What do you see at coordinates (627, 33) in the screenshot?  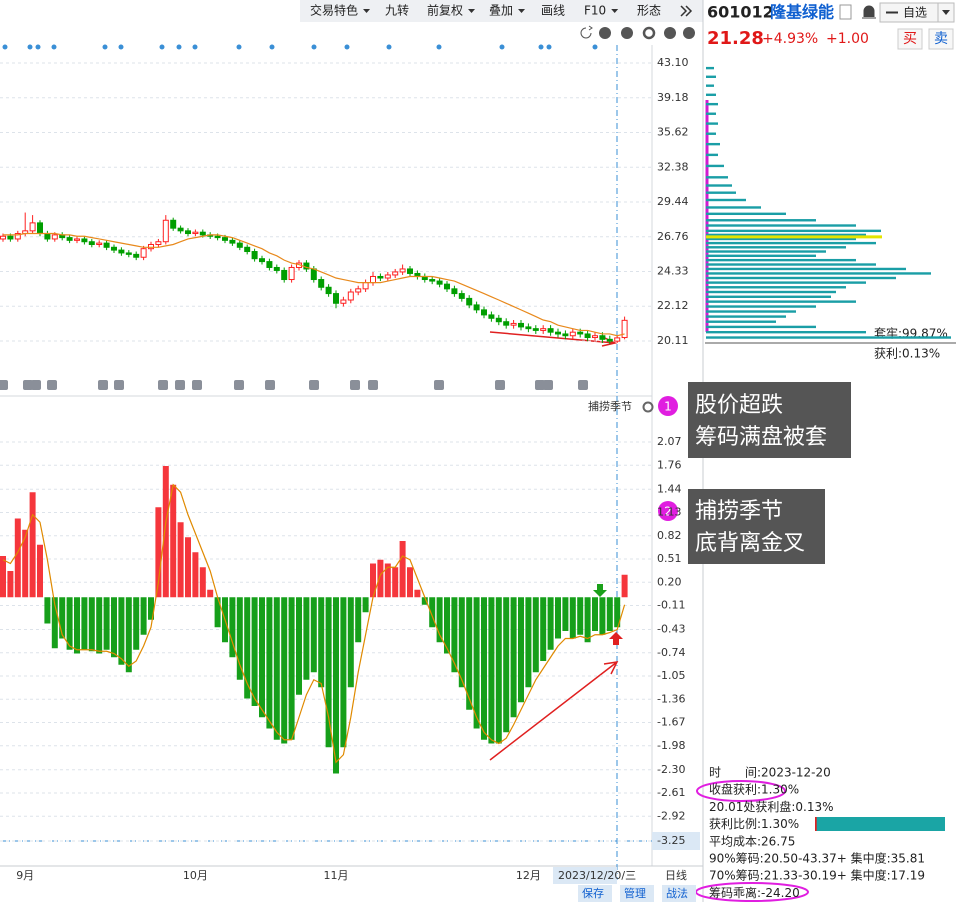 I see `zoom-out-icon` at bounding box center [627, 33].